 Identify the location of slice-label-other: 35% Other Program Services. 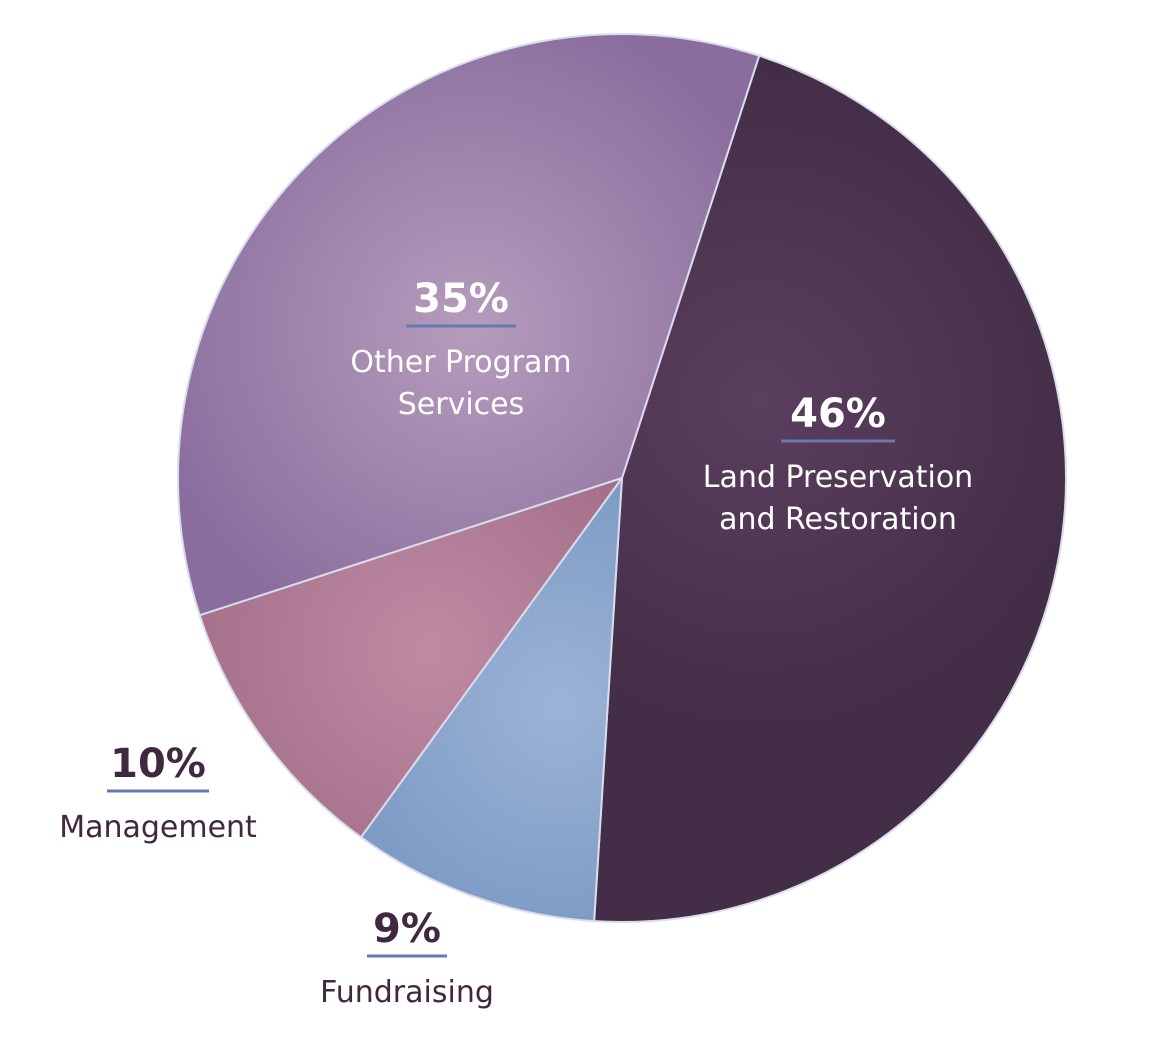
(460, 349).